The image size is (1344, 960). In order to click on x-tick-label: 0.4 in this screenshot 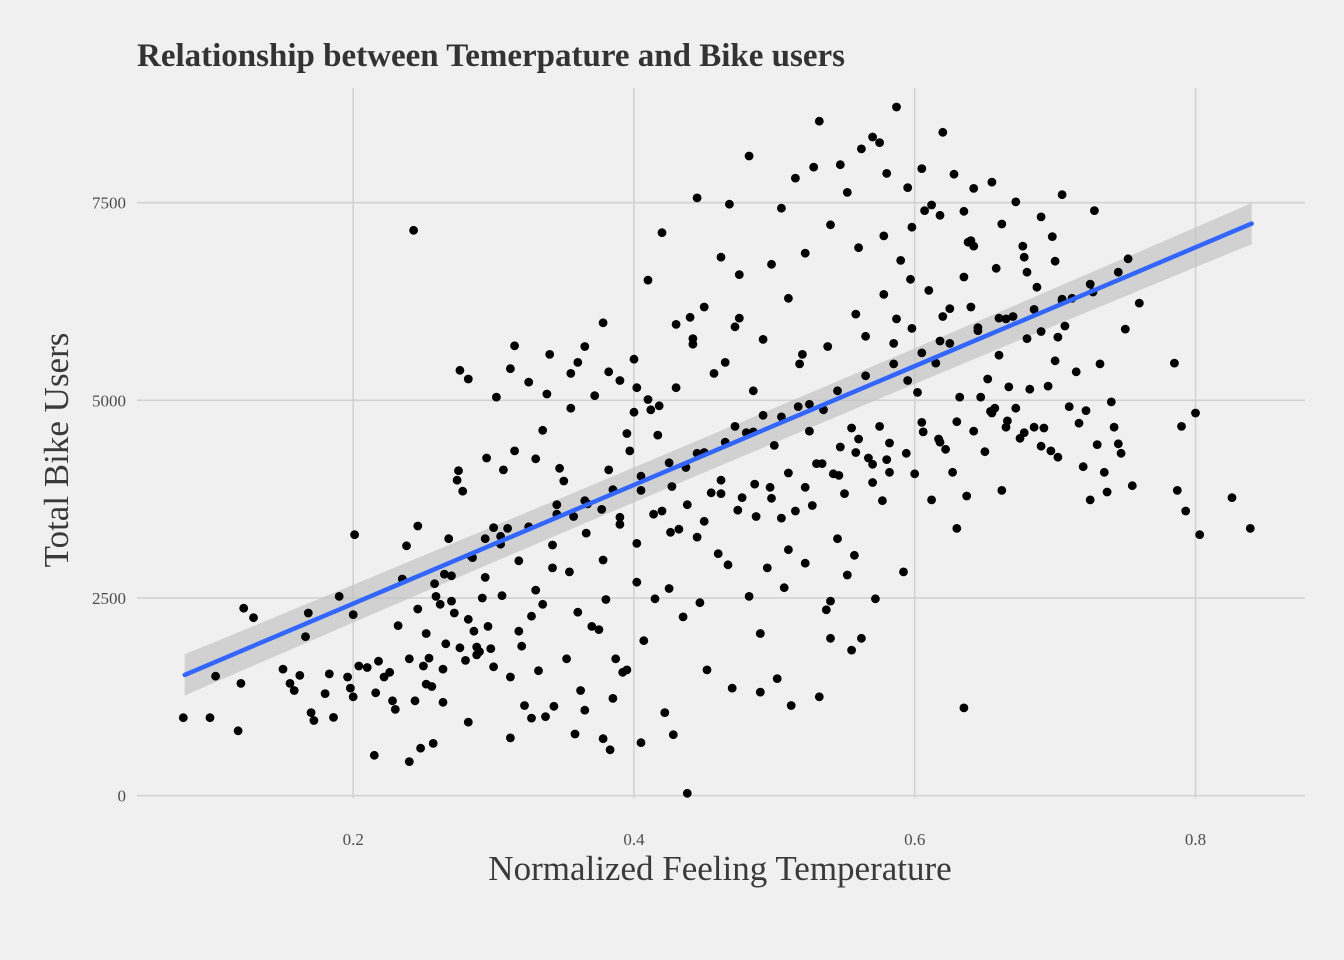, I will do `click(634, 839)`.